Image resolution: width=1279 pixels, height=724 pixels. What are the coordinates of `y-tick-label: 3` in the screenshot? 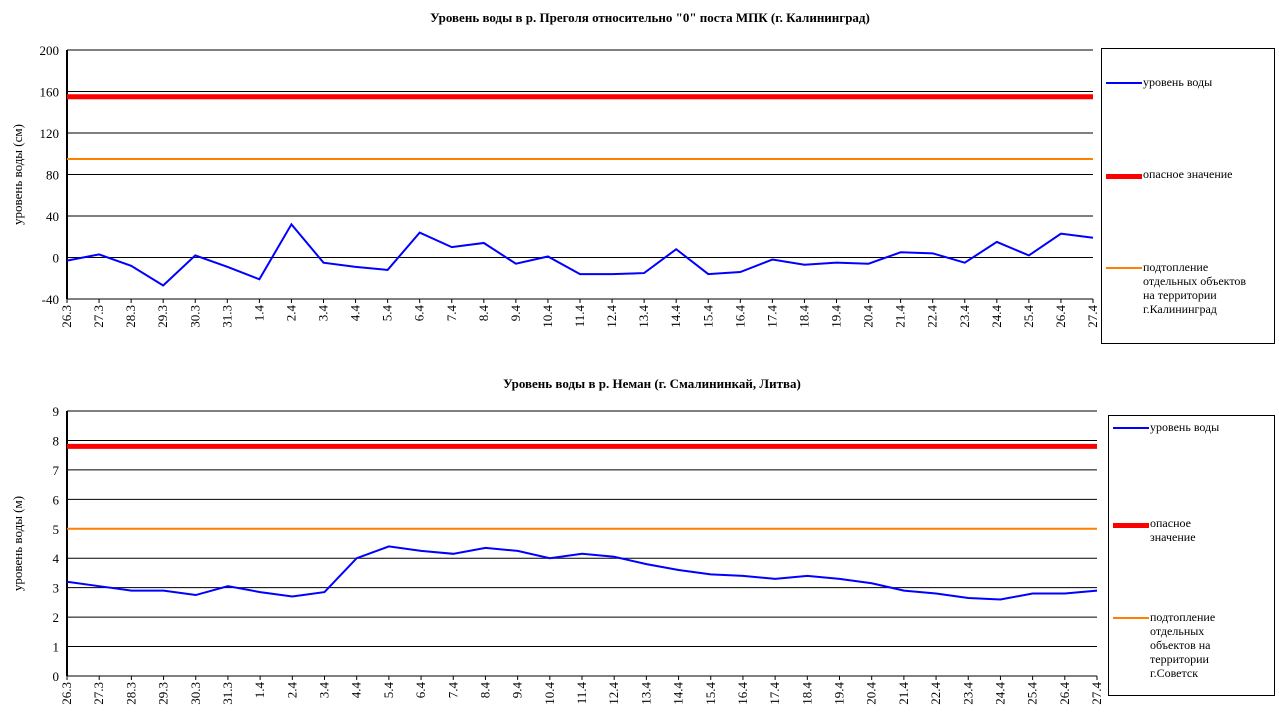 It's located at (56, 588).